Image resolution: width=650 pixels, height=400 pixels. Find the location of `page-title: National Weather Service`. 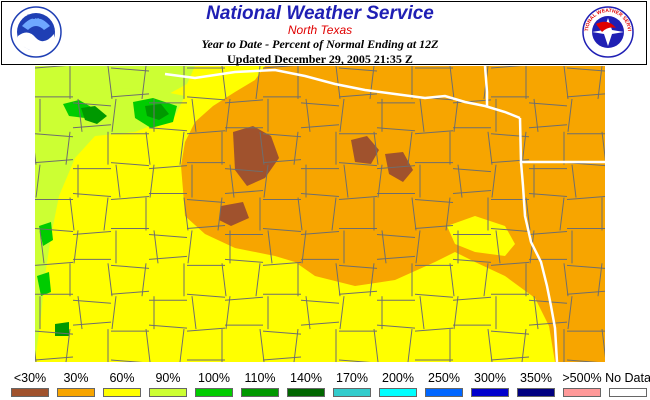

page-title: National Weather Service is located at coordinates (320, 13).